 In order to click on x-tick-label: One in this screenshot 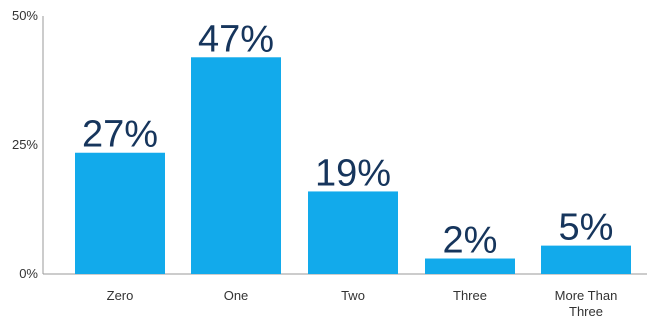, I will do `click(236, 295)`.